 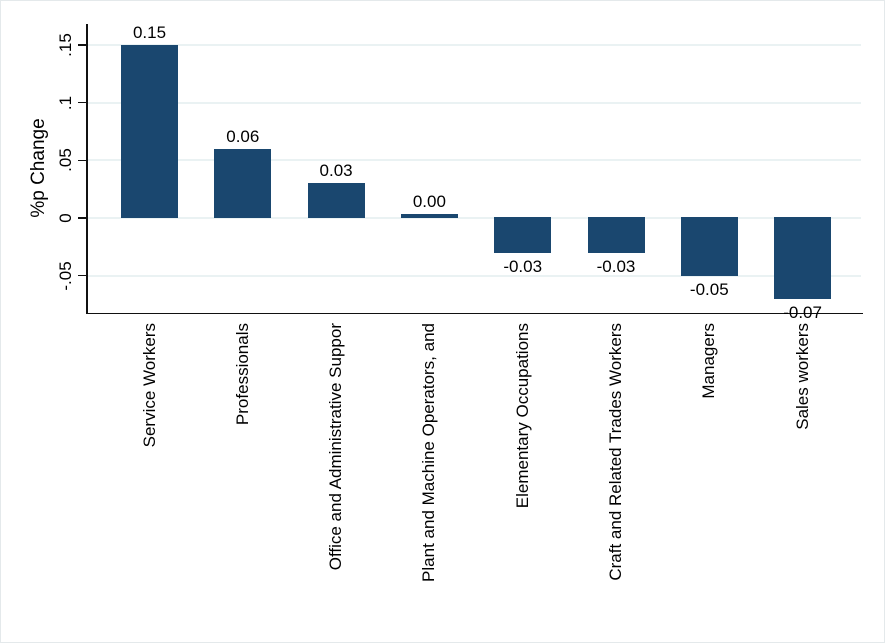 What do you see at coordinates (802, 376) in the screenshot?
I see `x-category-label: Sales workers` at bounding box center [802, 376].